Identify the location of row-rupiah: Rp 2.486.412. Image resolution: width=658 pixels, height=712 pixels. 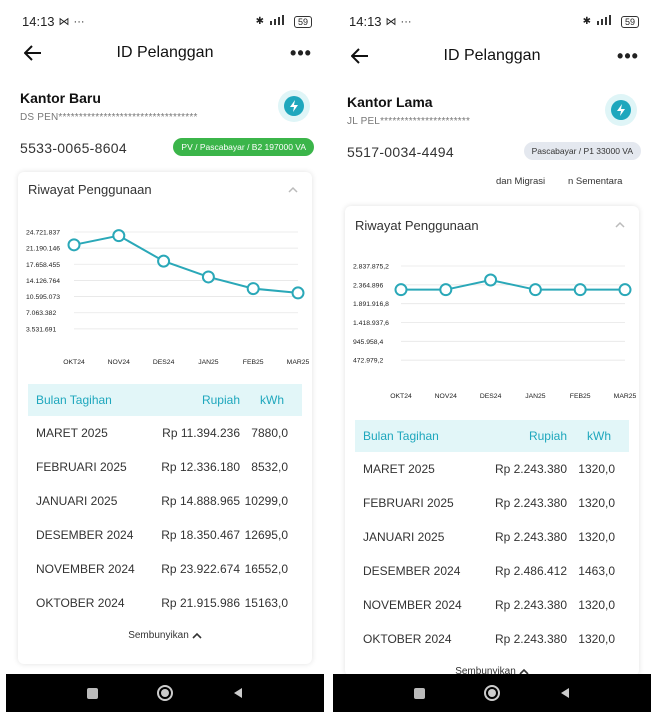
(530, 571).